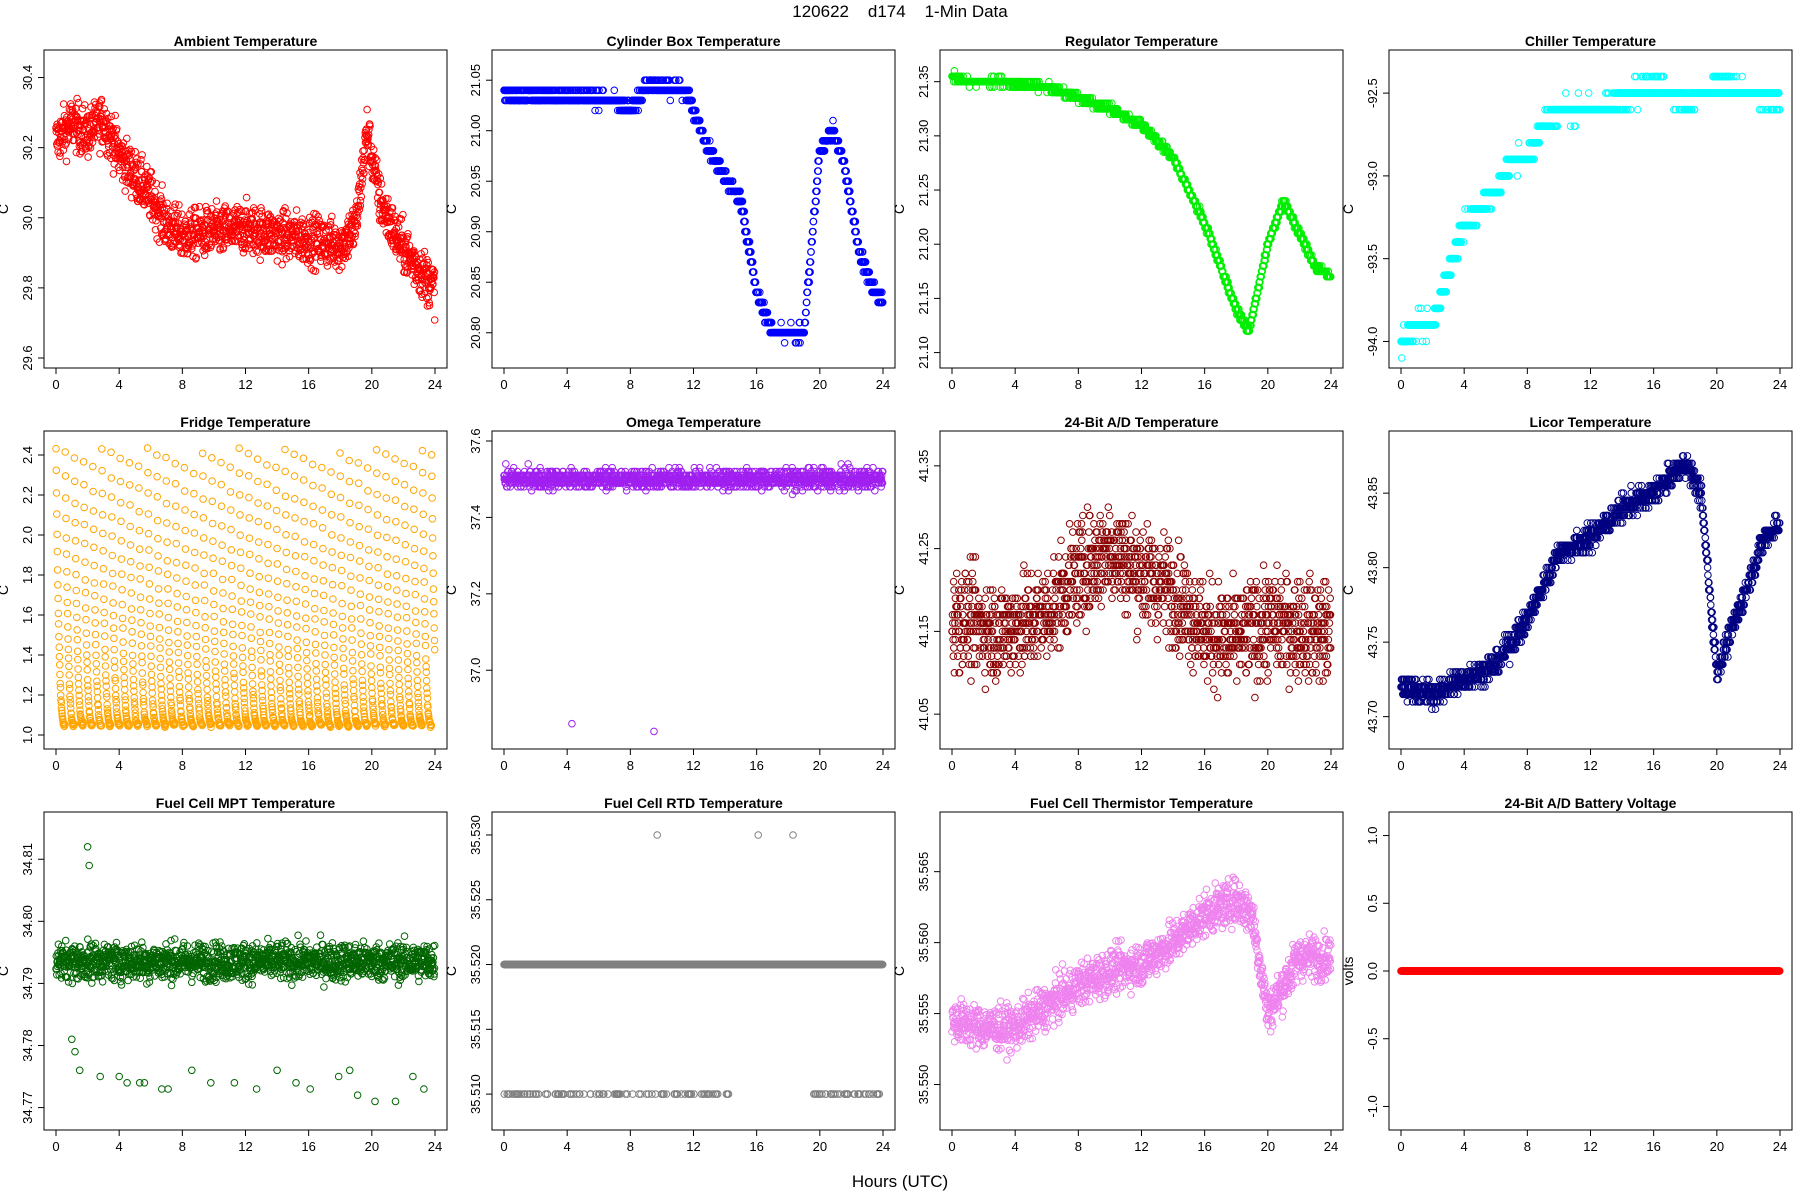  I want to click on y-tick-label: 30.2, so click(27, 147).